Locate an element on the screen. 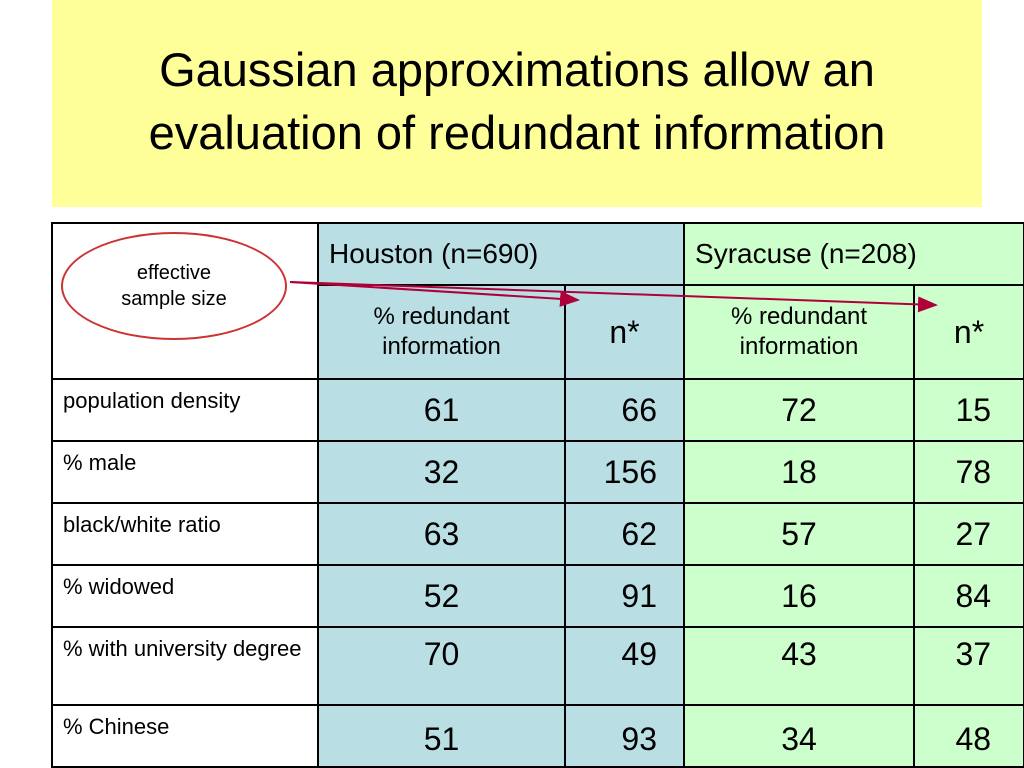 Image resolution: width=1024 pixels, height=768 pixels. syracuse-n-header: n* is located at coordinates (968, 332).